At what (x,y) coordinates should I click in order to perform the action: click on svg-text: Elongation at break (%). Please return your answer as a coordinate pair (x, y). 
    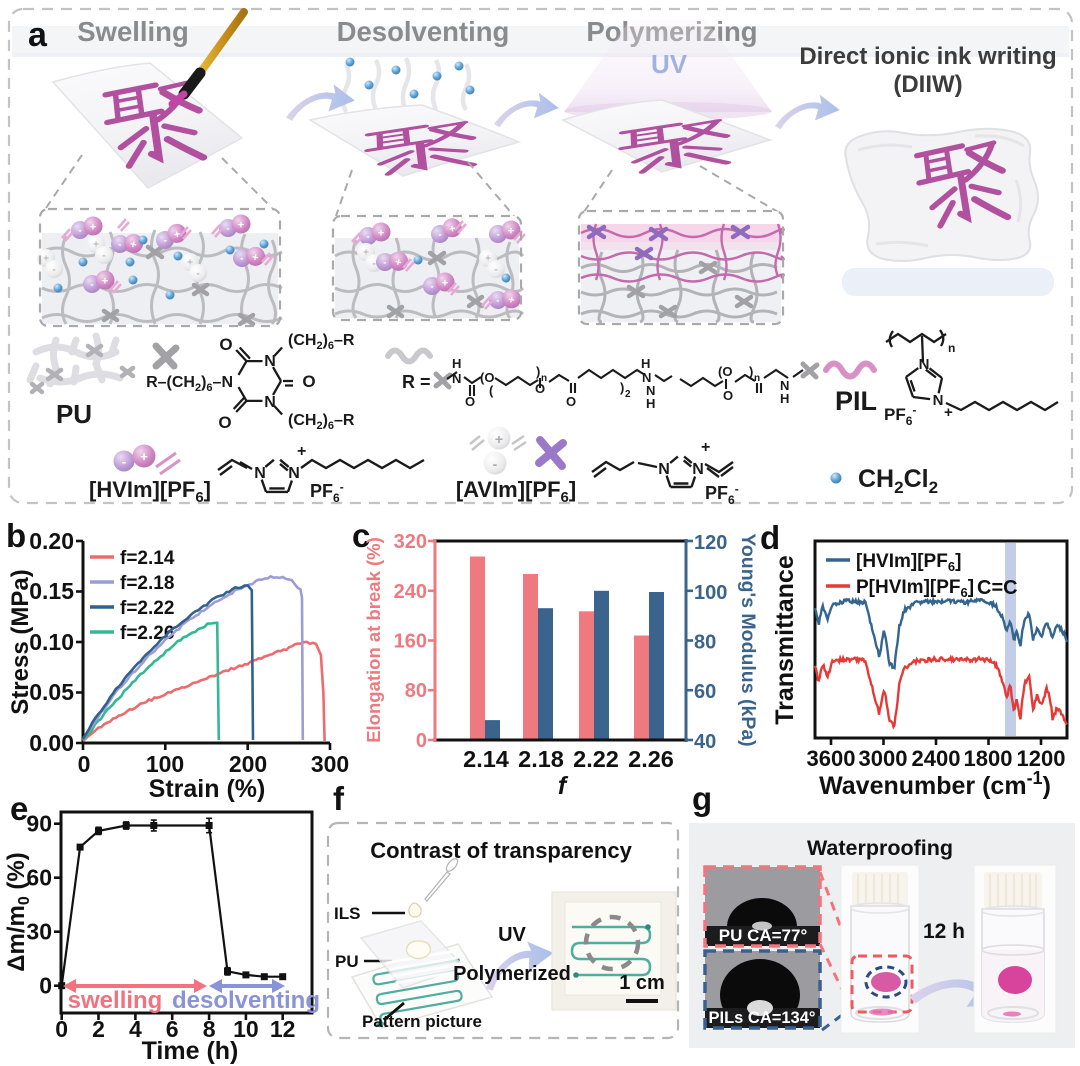
    Looking at the image, I should click on (373, 640).